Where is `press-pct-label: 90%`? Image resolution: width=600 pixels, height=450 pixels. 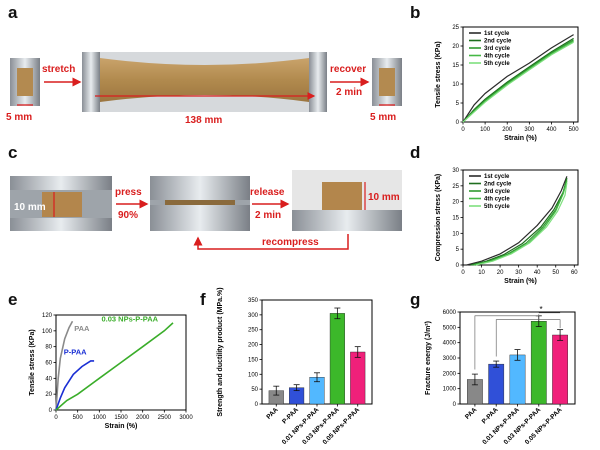 press-pct-label: 90% is located at coordinates (128, 215).